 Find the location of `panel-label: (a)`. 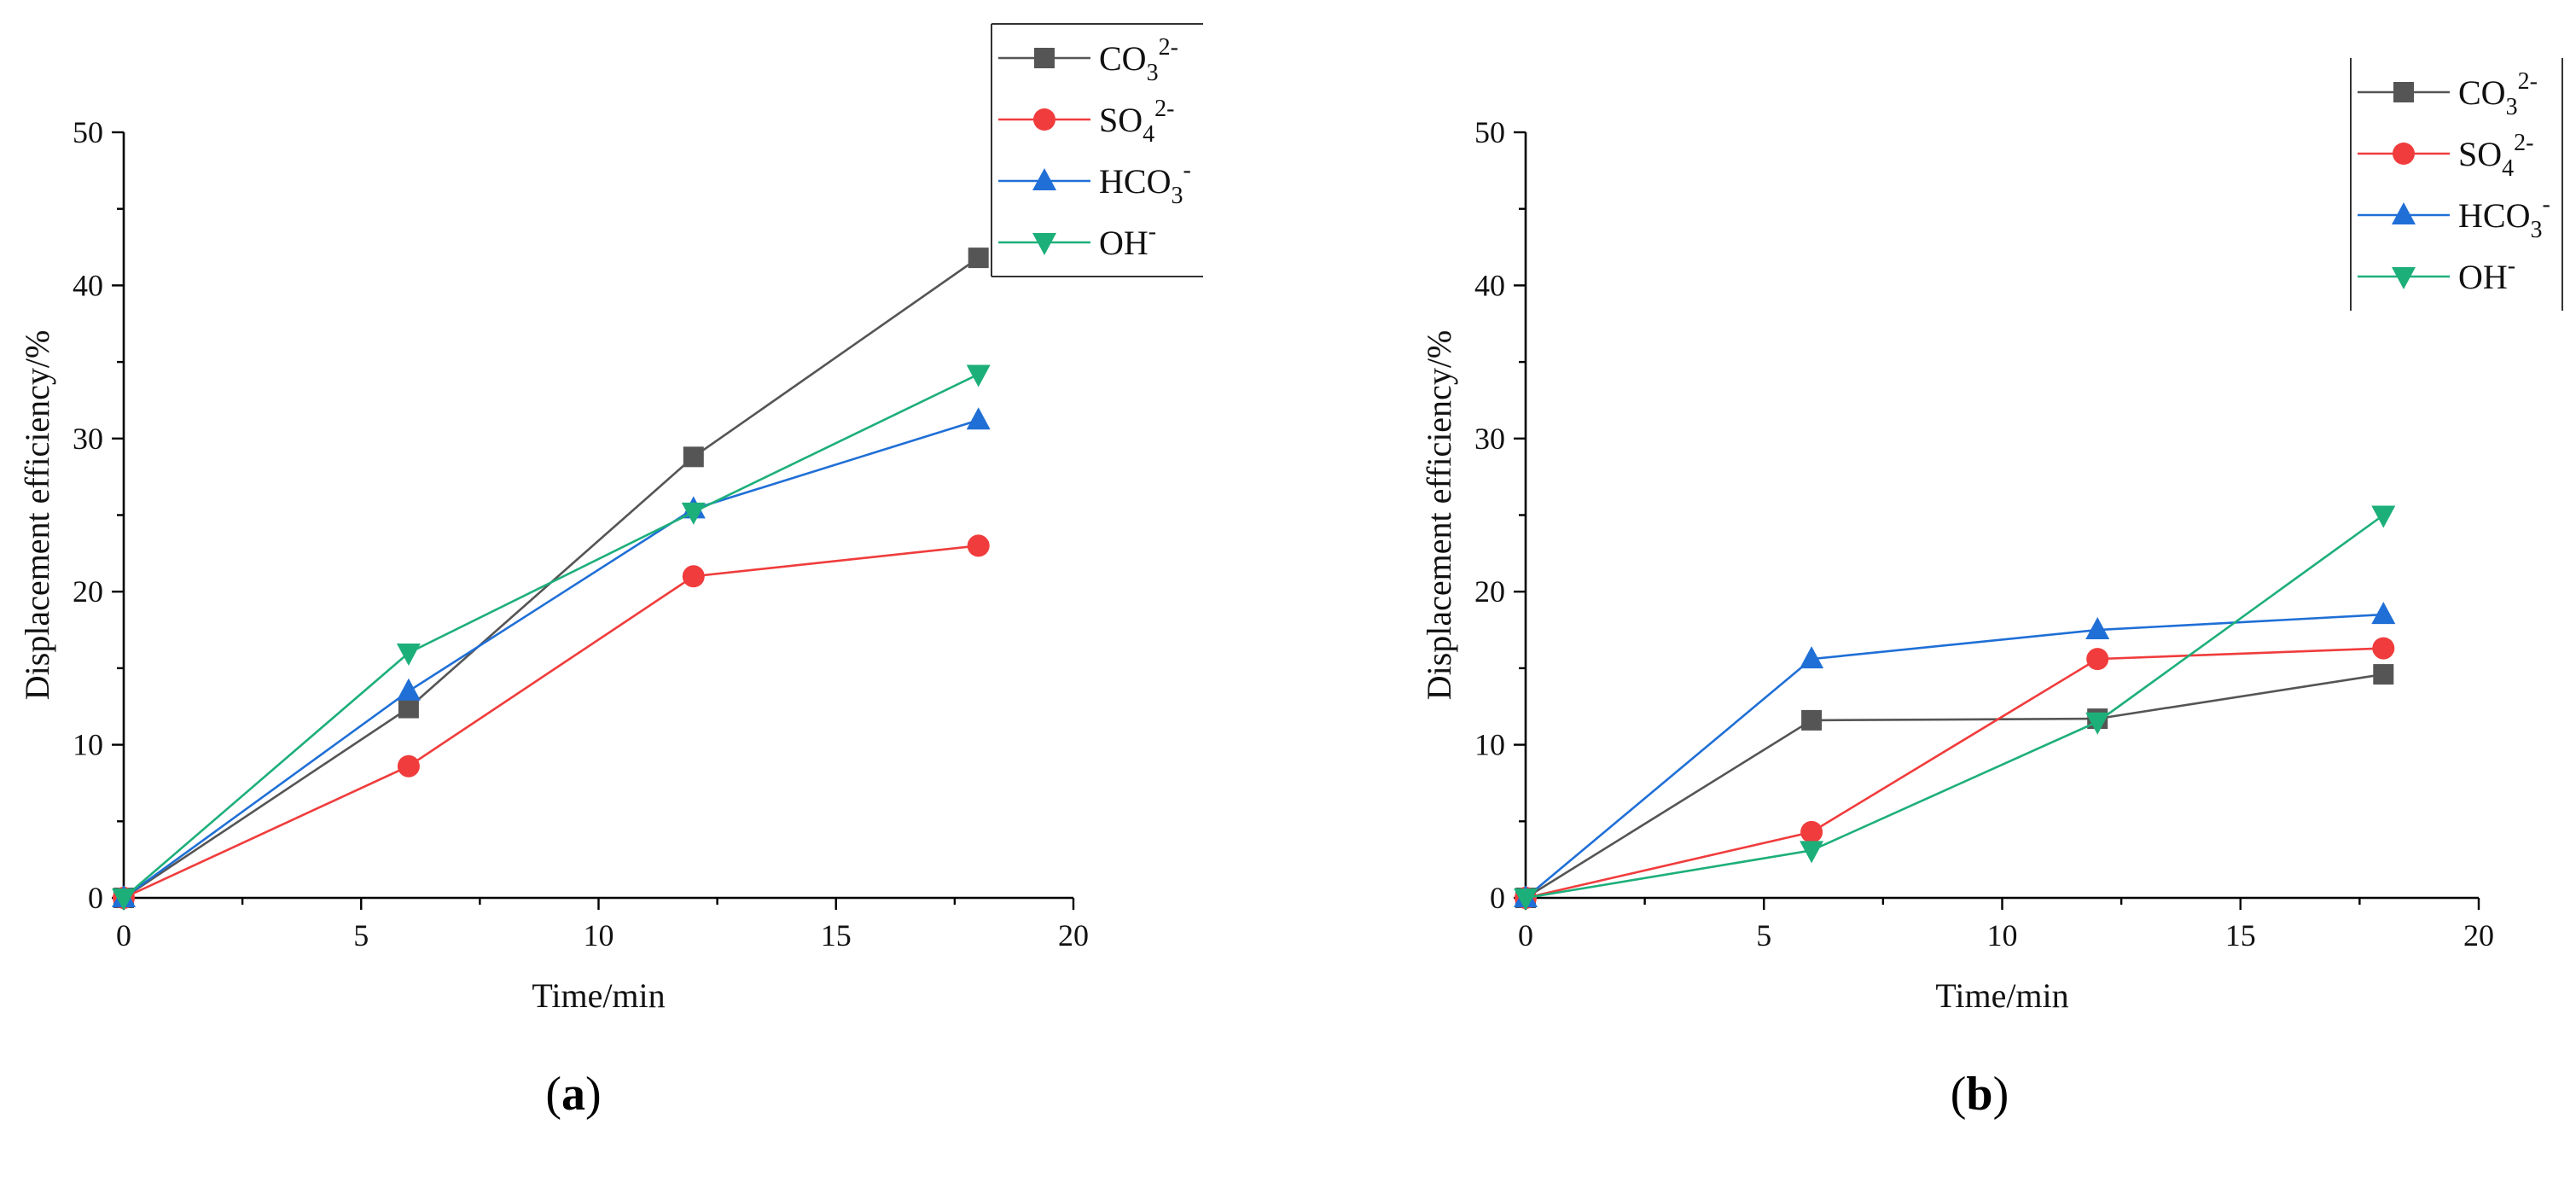

panel-label: (a) is located at coordinates (573, 1094).